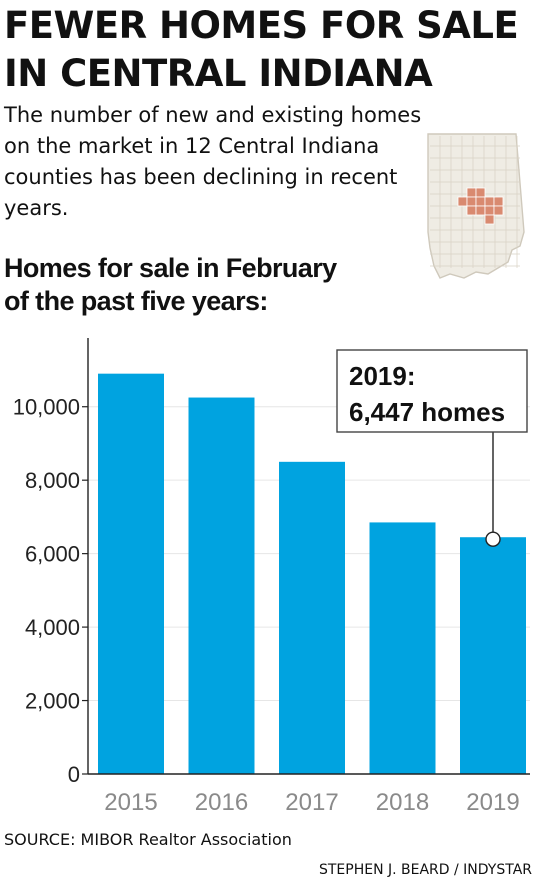  What do you see at coordinates (170, 268) in the screenshot?
I see `chart-title-line-1: Homes for sale in February` at bounding box center [170, 268].